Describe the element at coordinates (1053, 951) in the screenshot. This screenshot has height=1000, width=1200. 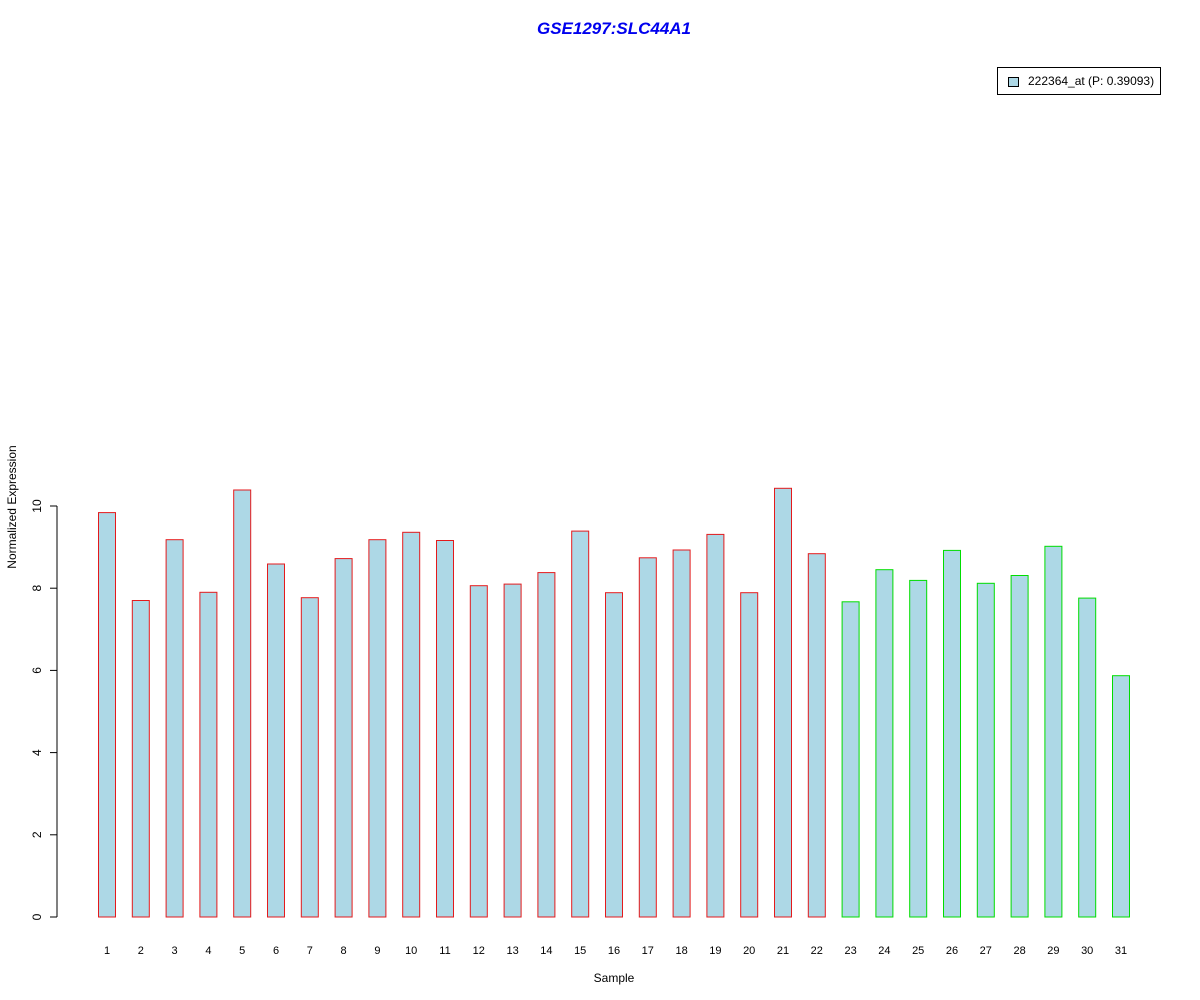
I see `x-tick-label: 29` at that location.